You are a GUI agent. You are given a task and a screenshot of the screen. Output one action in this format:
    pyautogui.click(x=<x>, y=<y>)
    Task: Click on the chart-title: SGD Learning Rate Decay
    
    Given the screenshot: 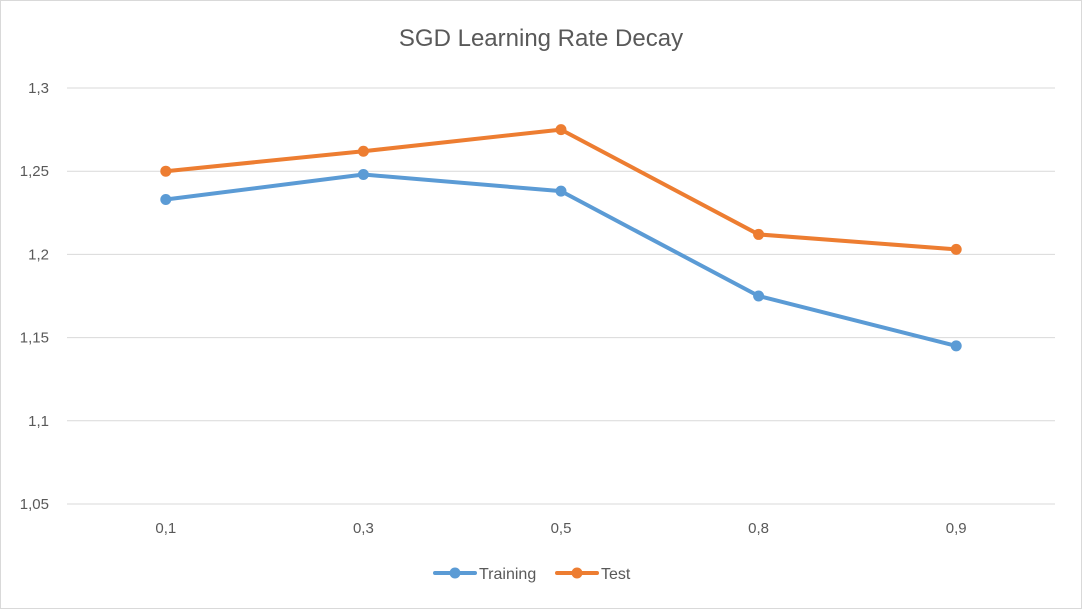 What is the action you would take?
    pyautogui.click(x=541, y=38)
    